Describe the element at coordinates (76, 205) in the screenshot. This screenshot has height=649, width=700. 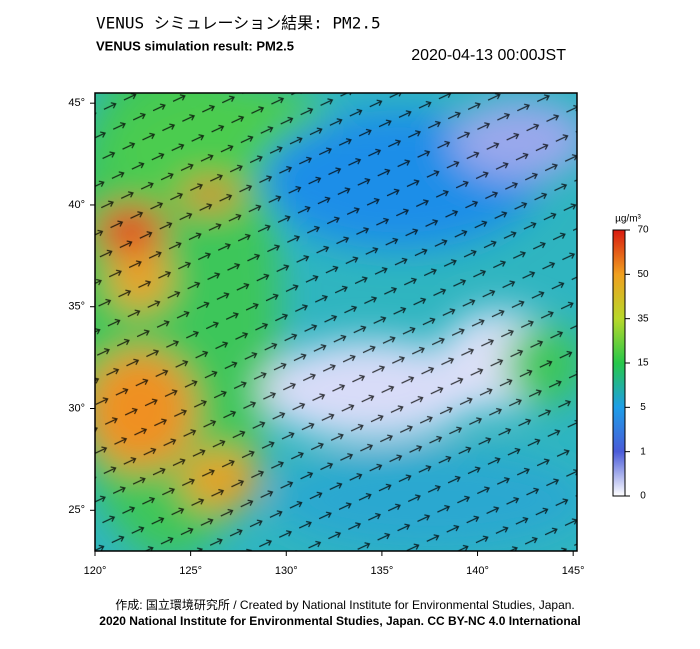
I see `lat-tick-label: 40°` at that location.